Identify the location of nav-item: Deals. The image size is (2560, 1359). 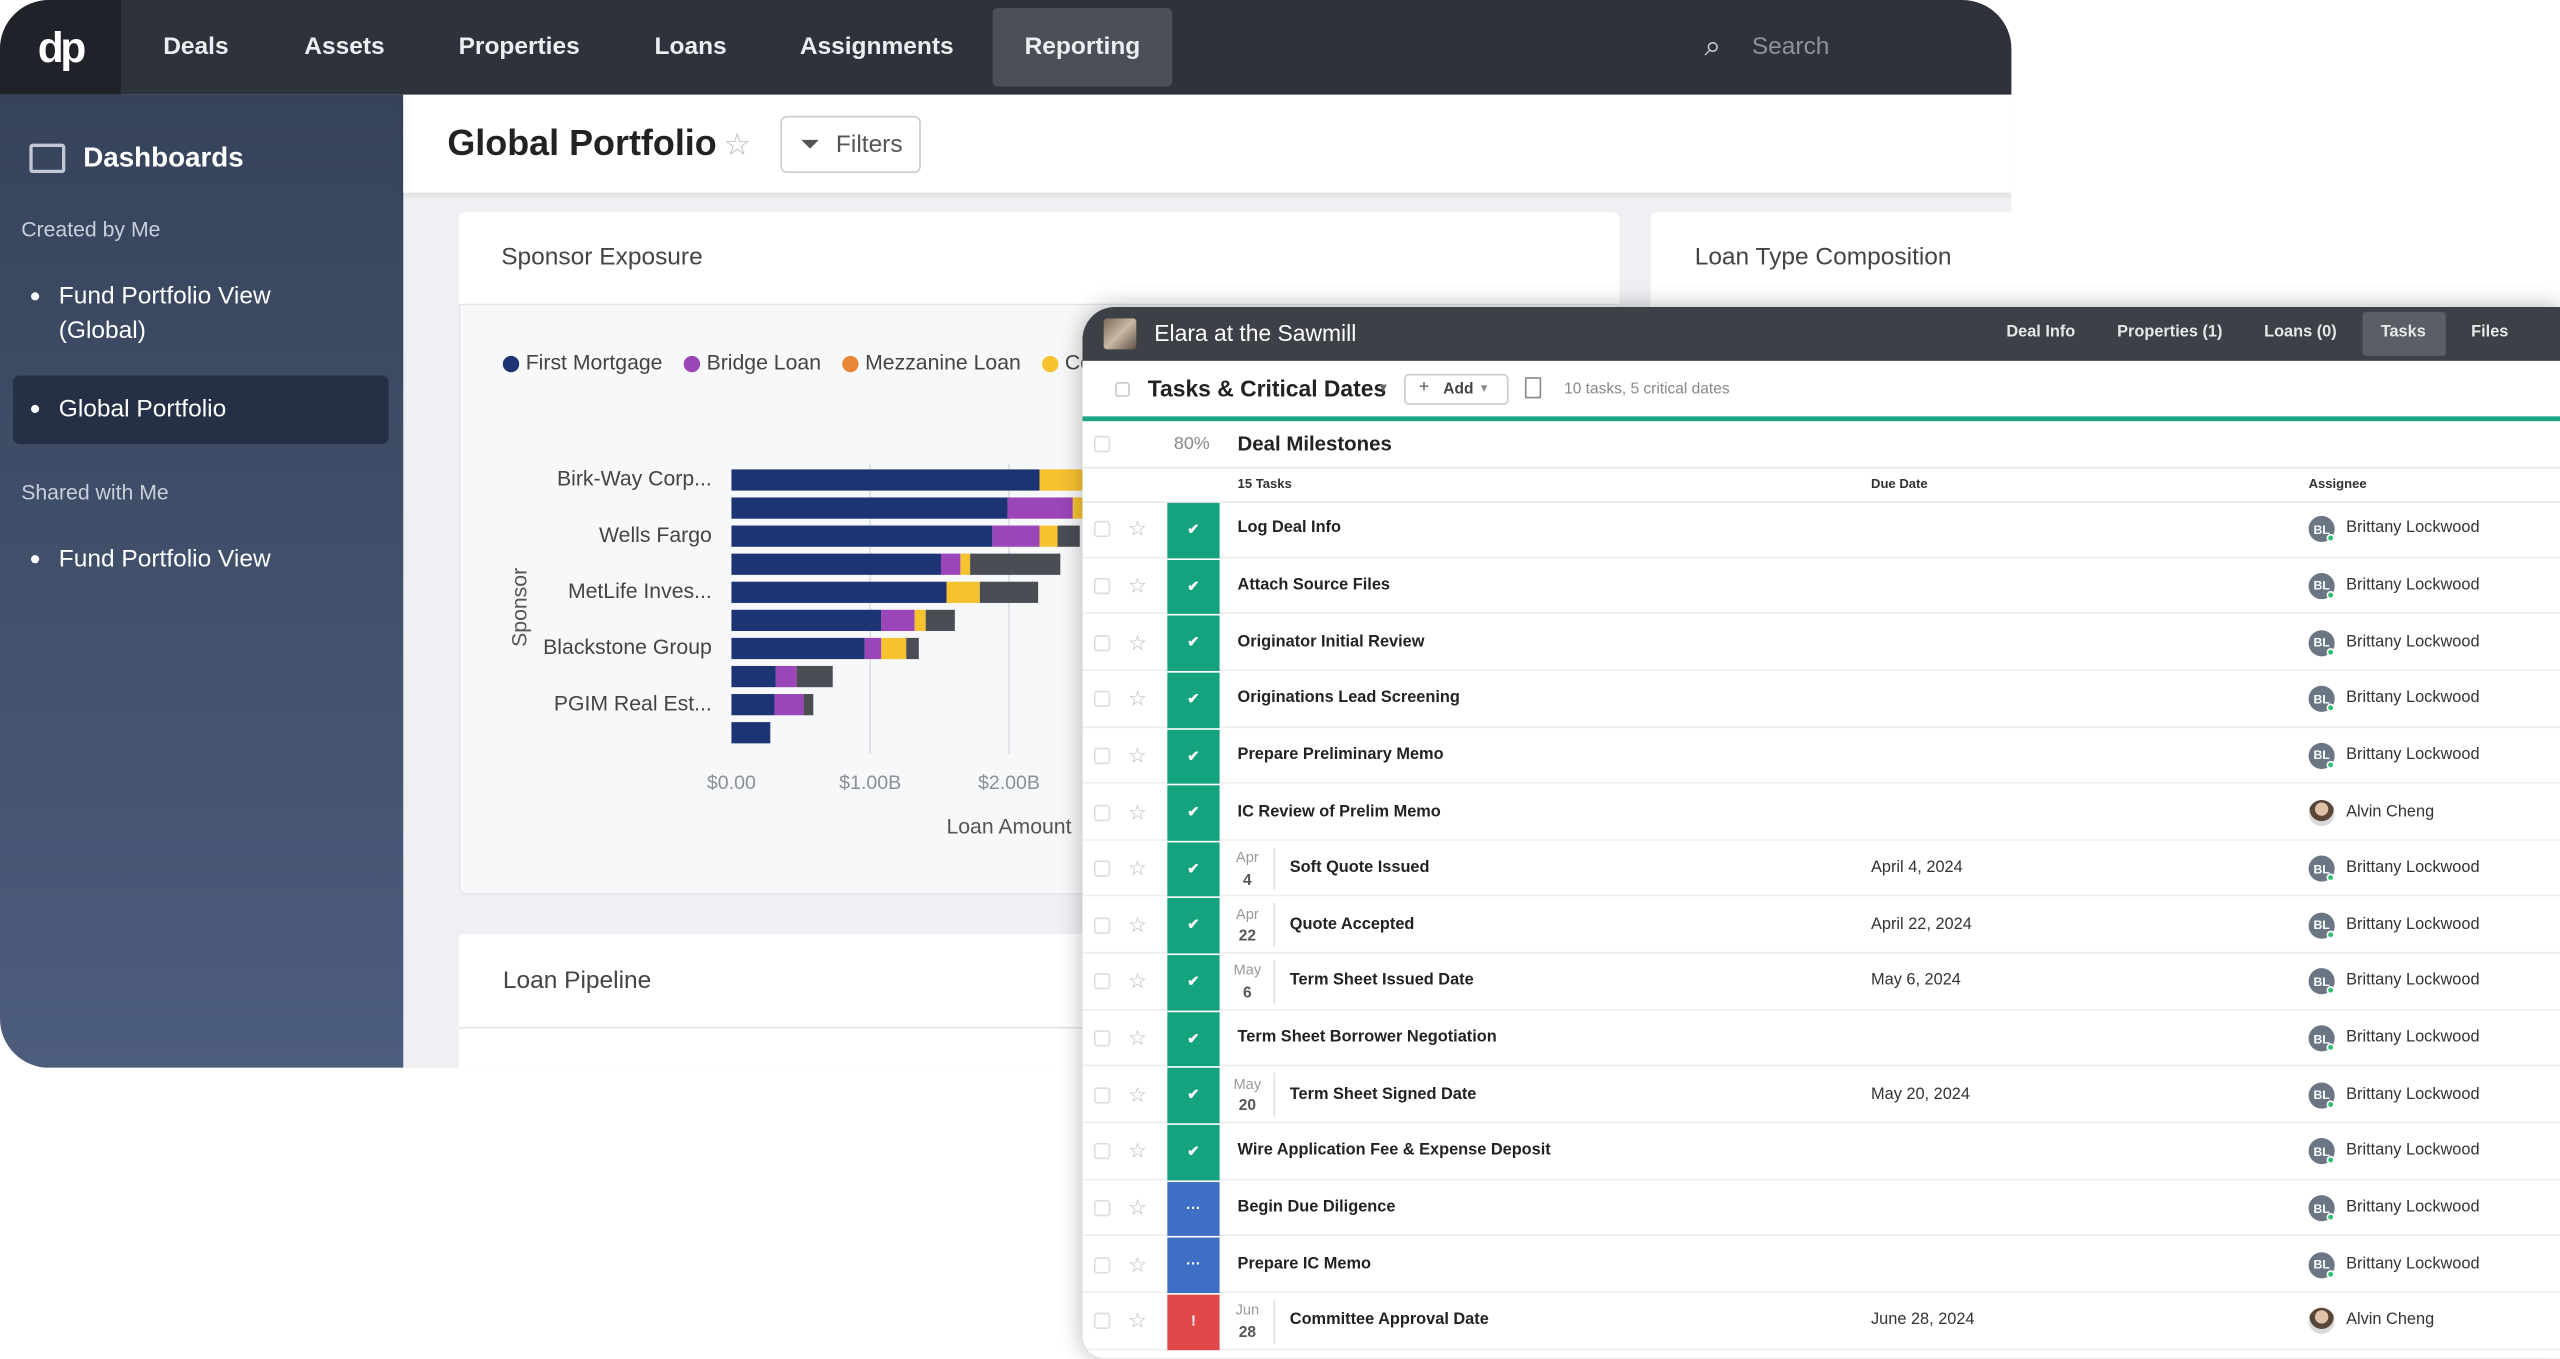
(196, 46).